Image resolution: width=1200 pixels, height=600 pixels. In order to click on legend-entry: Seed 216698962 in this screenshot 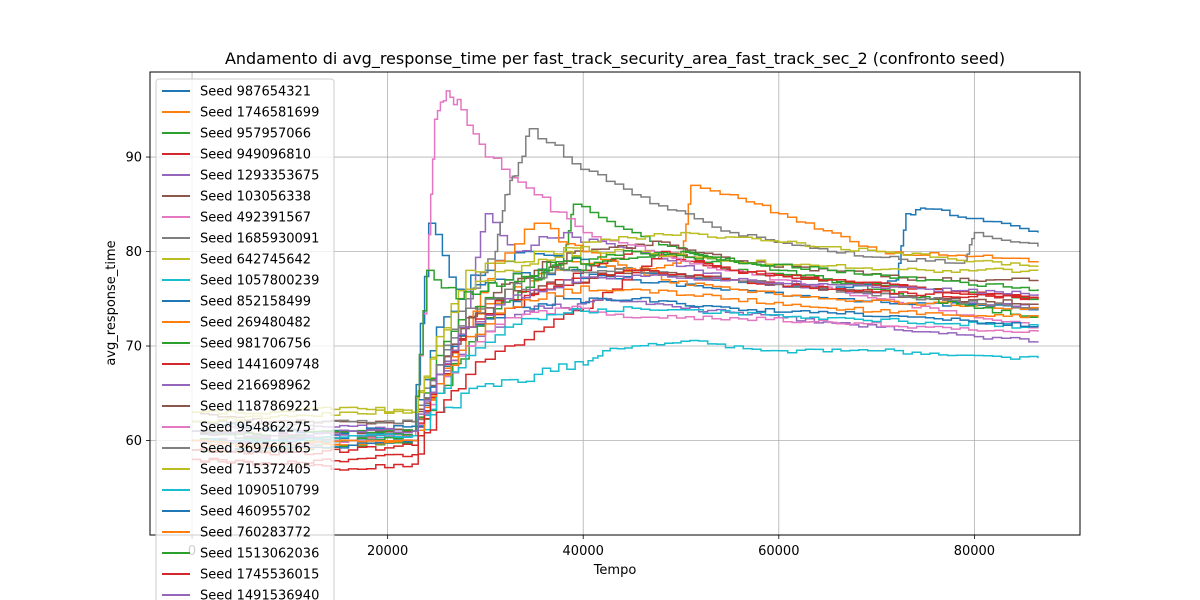, I will do `click(255, 386)`.